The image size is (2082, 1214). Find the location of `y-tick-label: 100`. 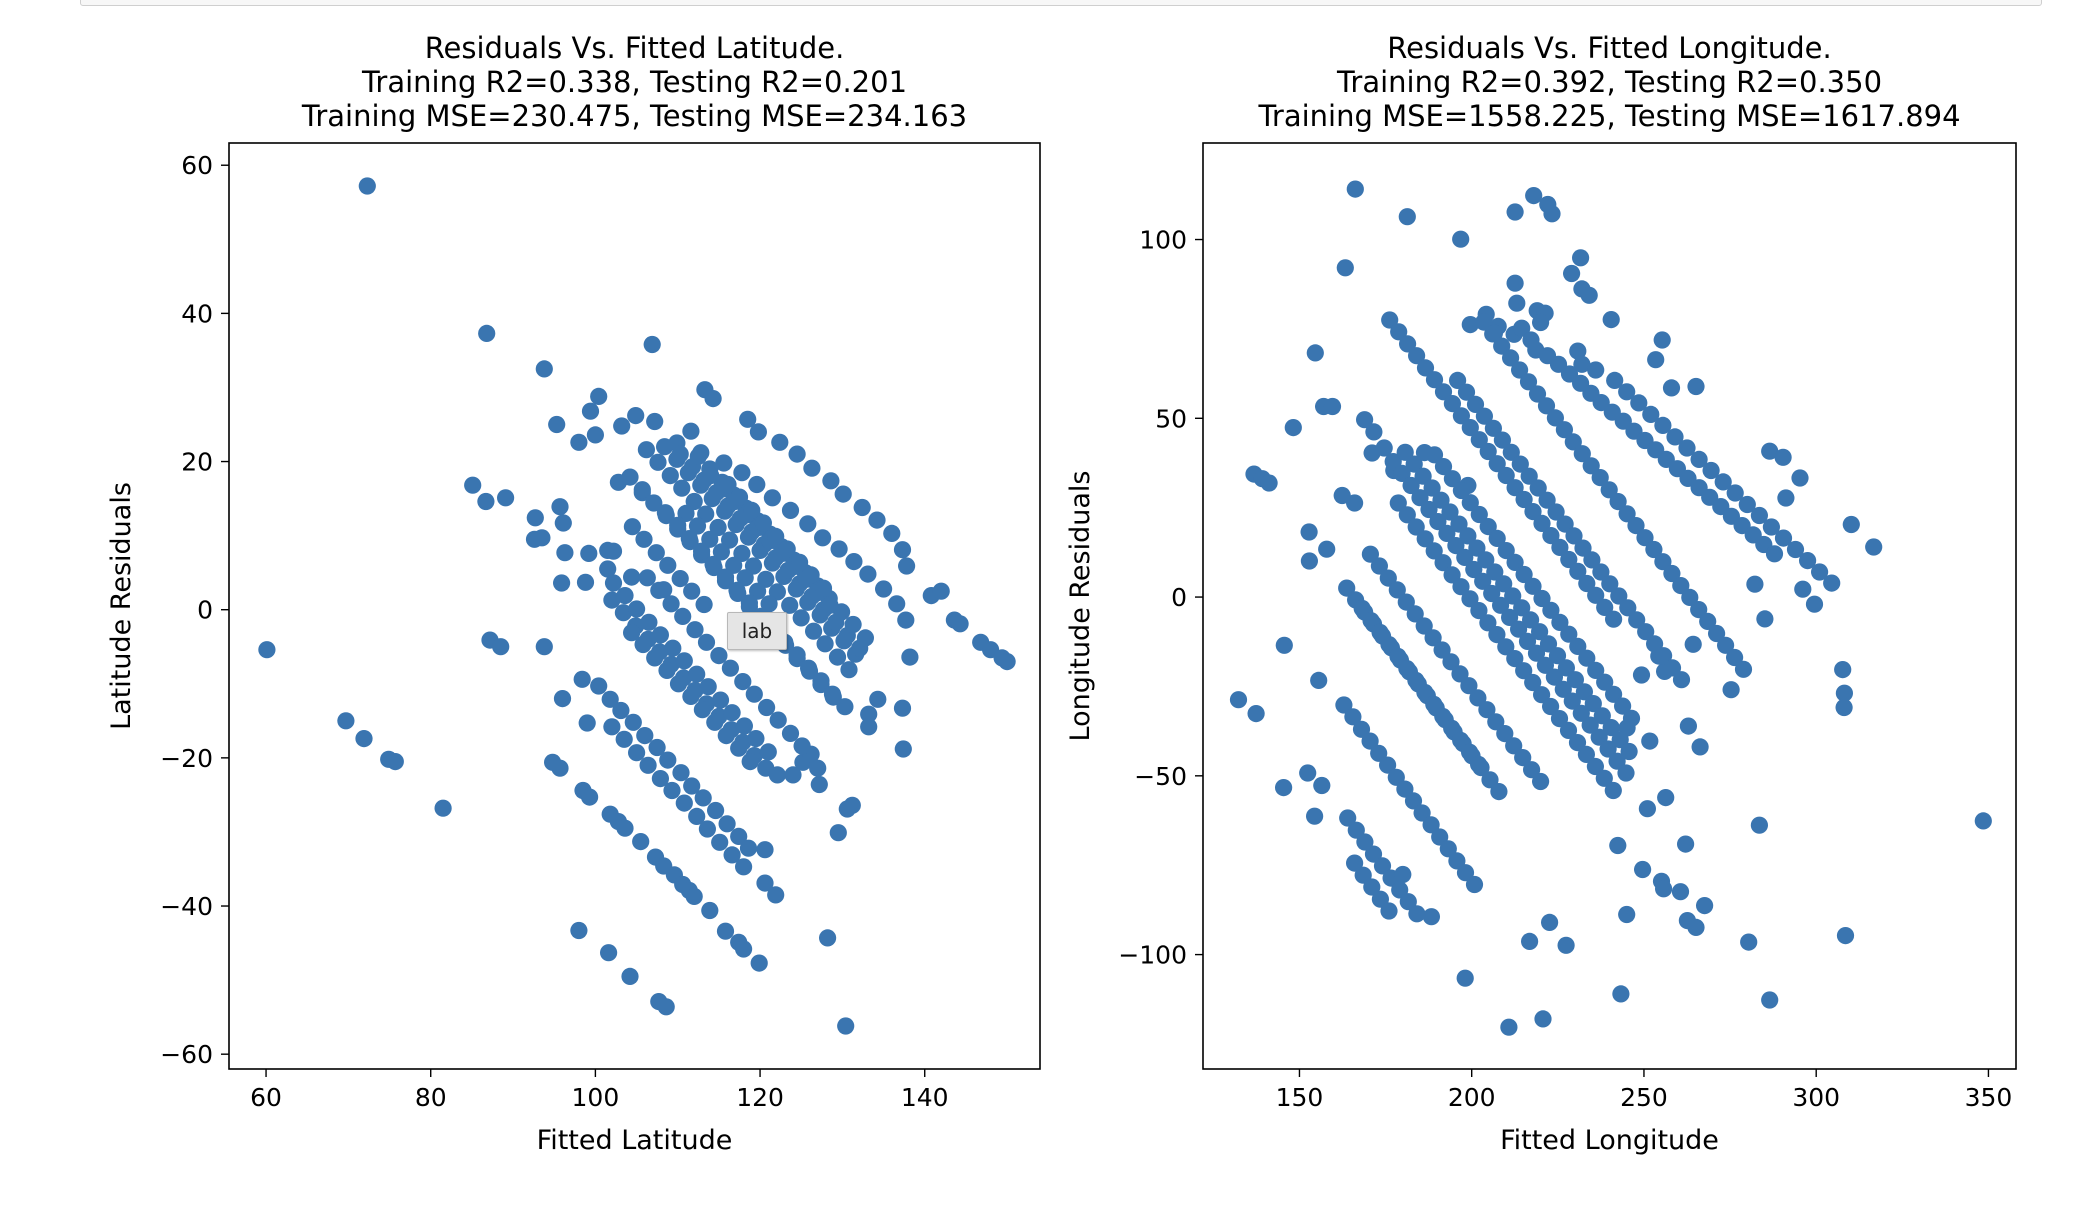

y-tick-label: 100 is located at coordinates (1163, 240).